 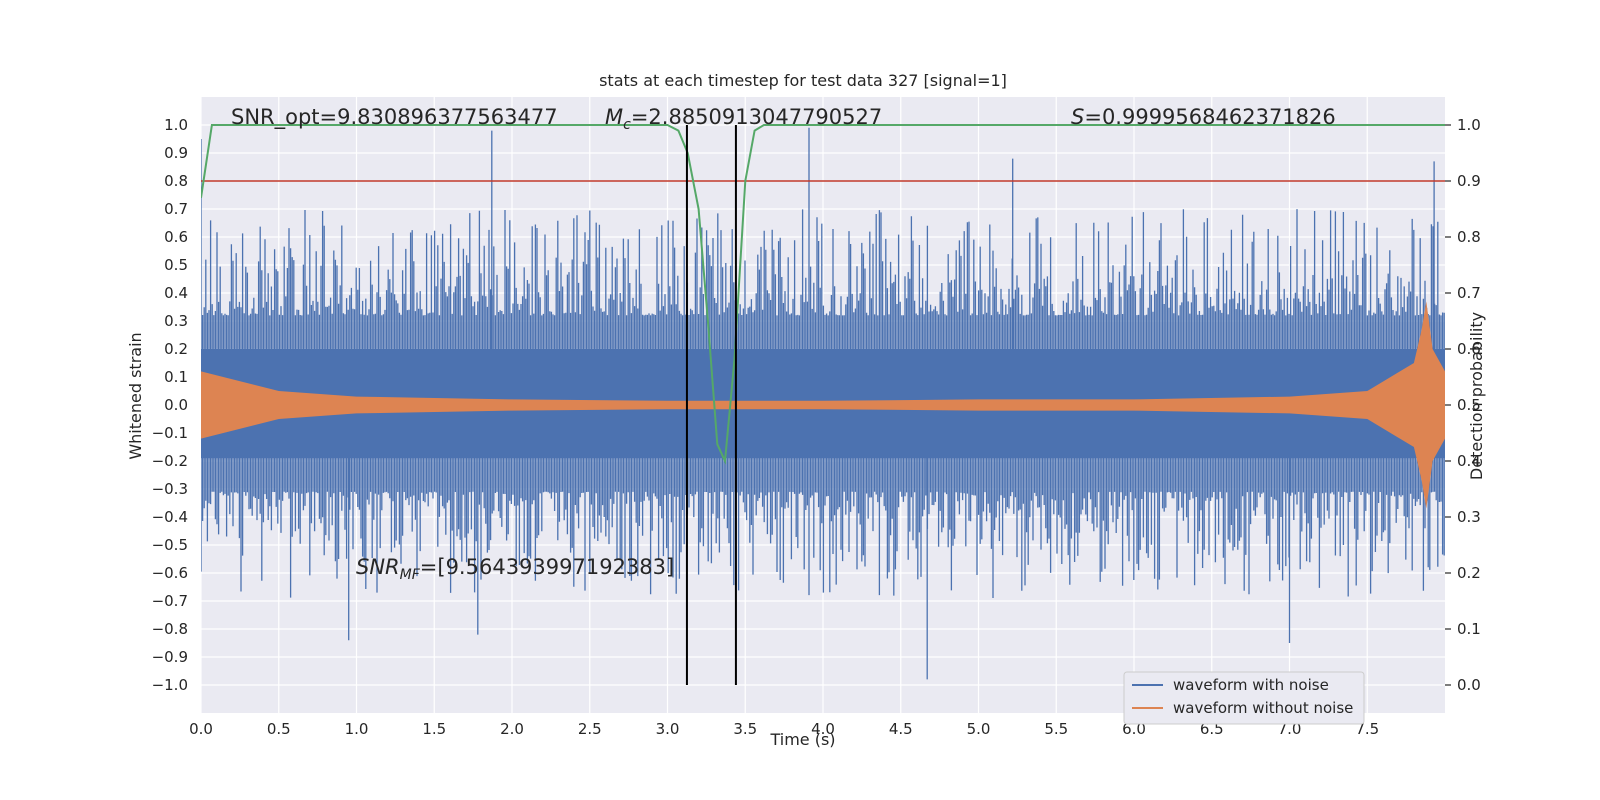 I want to click on y-tick-label: 0.2, so click(x=176, y=349).